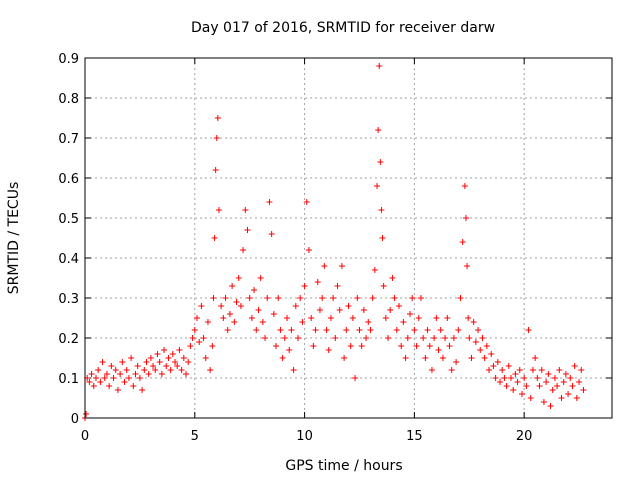 The height and width of the screenshot is (480, 640). What do you see at coordinates (68, 339) in the screenshot?
I see `y-tick-label: 0.2` at bounding box center [68, 339].